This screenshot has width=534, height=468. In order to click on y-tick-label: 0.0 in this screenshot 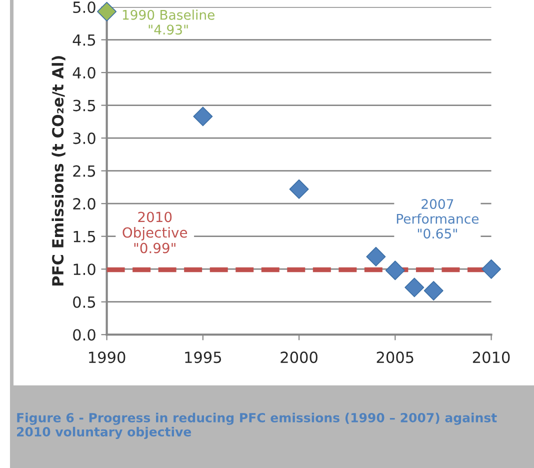, I will do `click(84, 335)`.